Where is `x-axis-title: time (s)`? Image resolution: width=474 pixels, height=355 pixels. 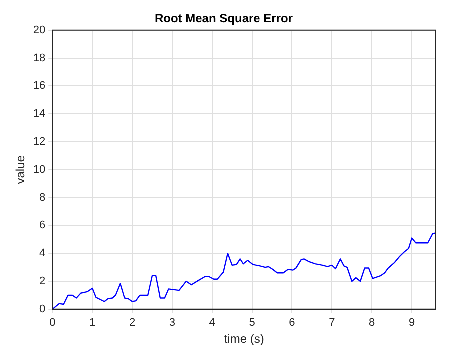 x-axis-title: time (s) is located at coordinates (244, 339).